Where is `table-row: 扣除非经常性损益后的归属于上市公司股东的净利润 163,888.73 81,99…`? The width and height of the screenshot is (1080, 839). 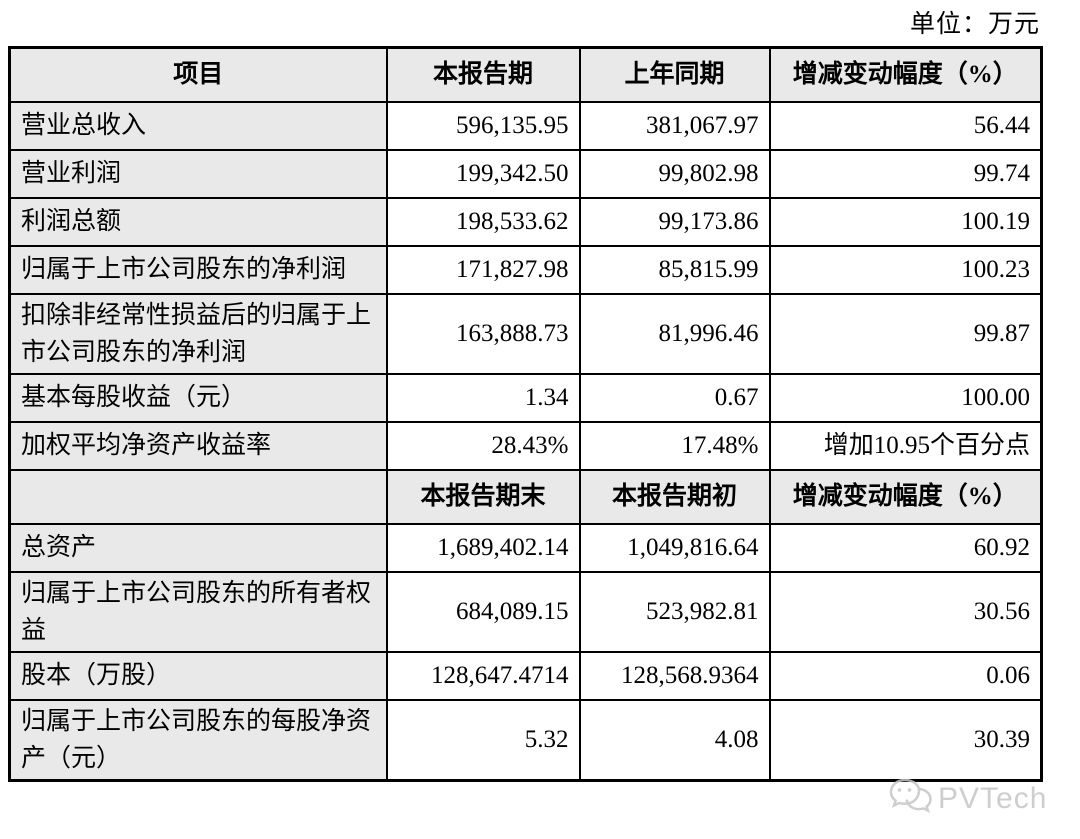
table-row: 扣除非经常性损益后的归属于上市公司股东的净利润 163,888.73 81,99… is located at coordinates (525, 333).